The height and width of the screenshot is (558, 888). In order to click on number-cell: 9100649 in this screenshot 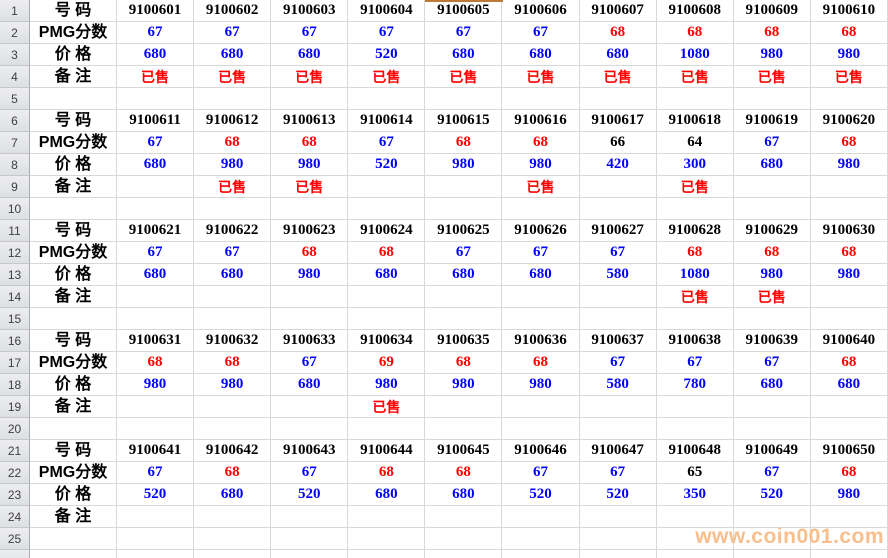, I will do `click(772, 451)`.